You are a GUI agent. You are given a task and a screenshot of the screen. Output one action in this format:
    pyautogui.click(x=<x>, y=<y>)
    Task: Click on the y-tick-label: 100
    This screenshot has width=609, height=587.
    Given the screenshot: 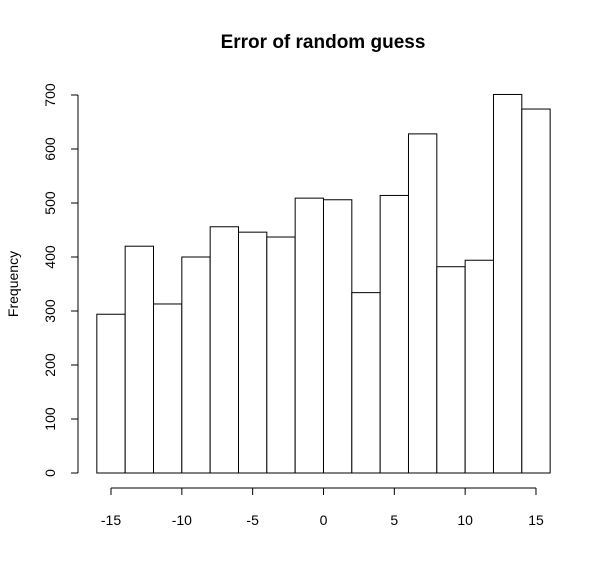 What is the action you would take?
    pyautogui.click(x=50, y=419)
    